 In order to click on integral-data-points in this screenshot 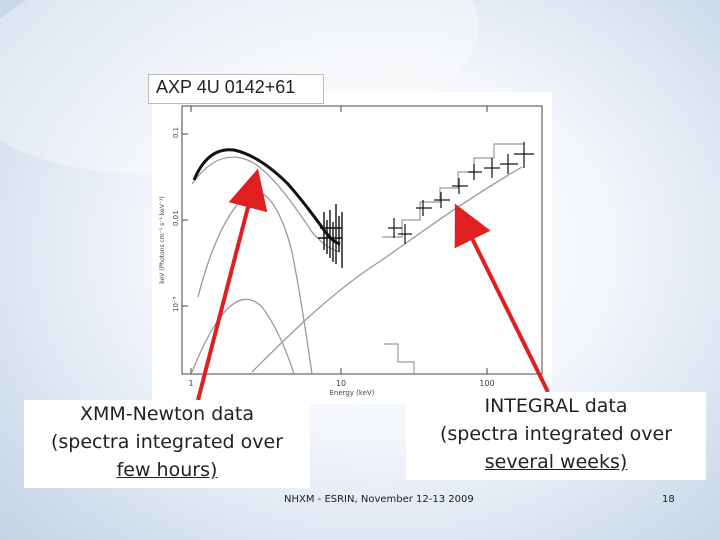, I will do `click(461, 193)`.